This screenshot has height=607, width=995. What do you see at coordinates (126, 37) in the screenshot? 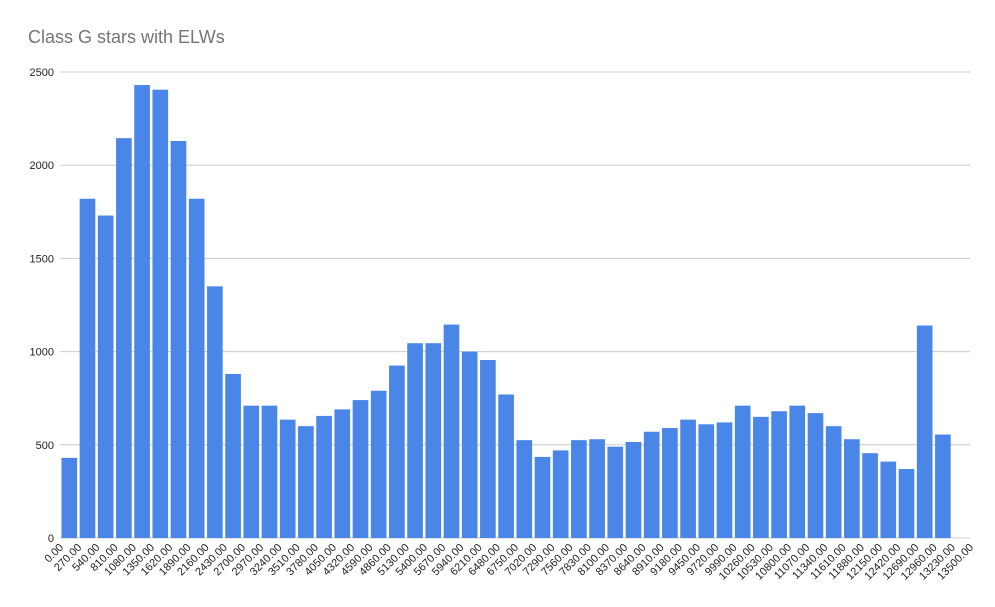
I see `chart-title: Class G stars with ELWs` at bounding box center [126, 37].